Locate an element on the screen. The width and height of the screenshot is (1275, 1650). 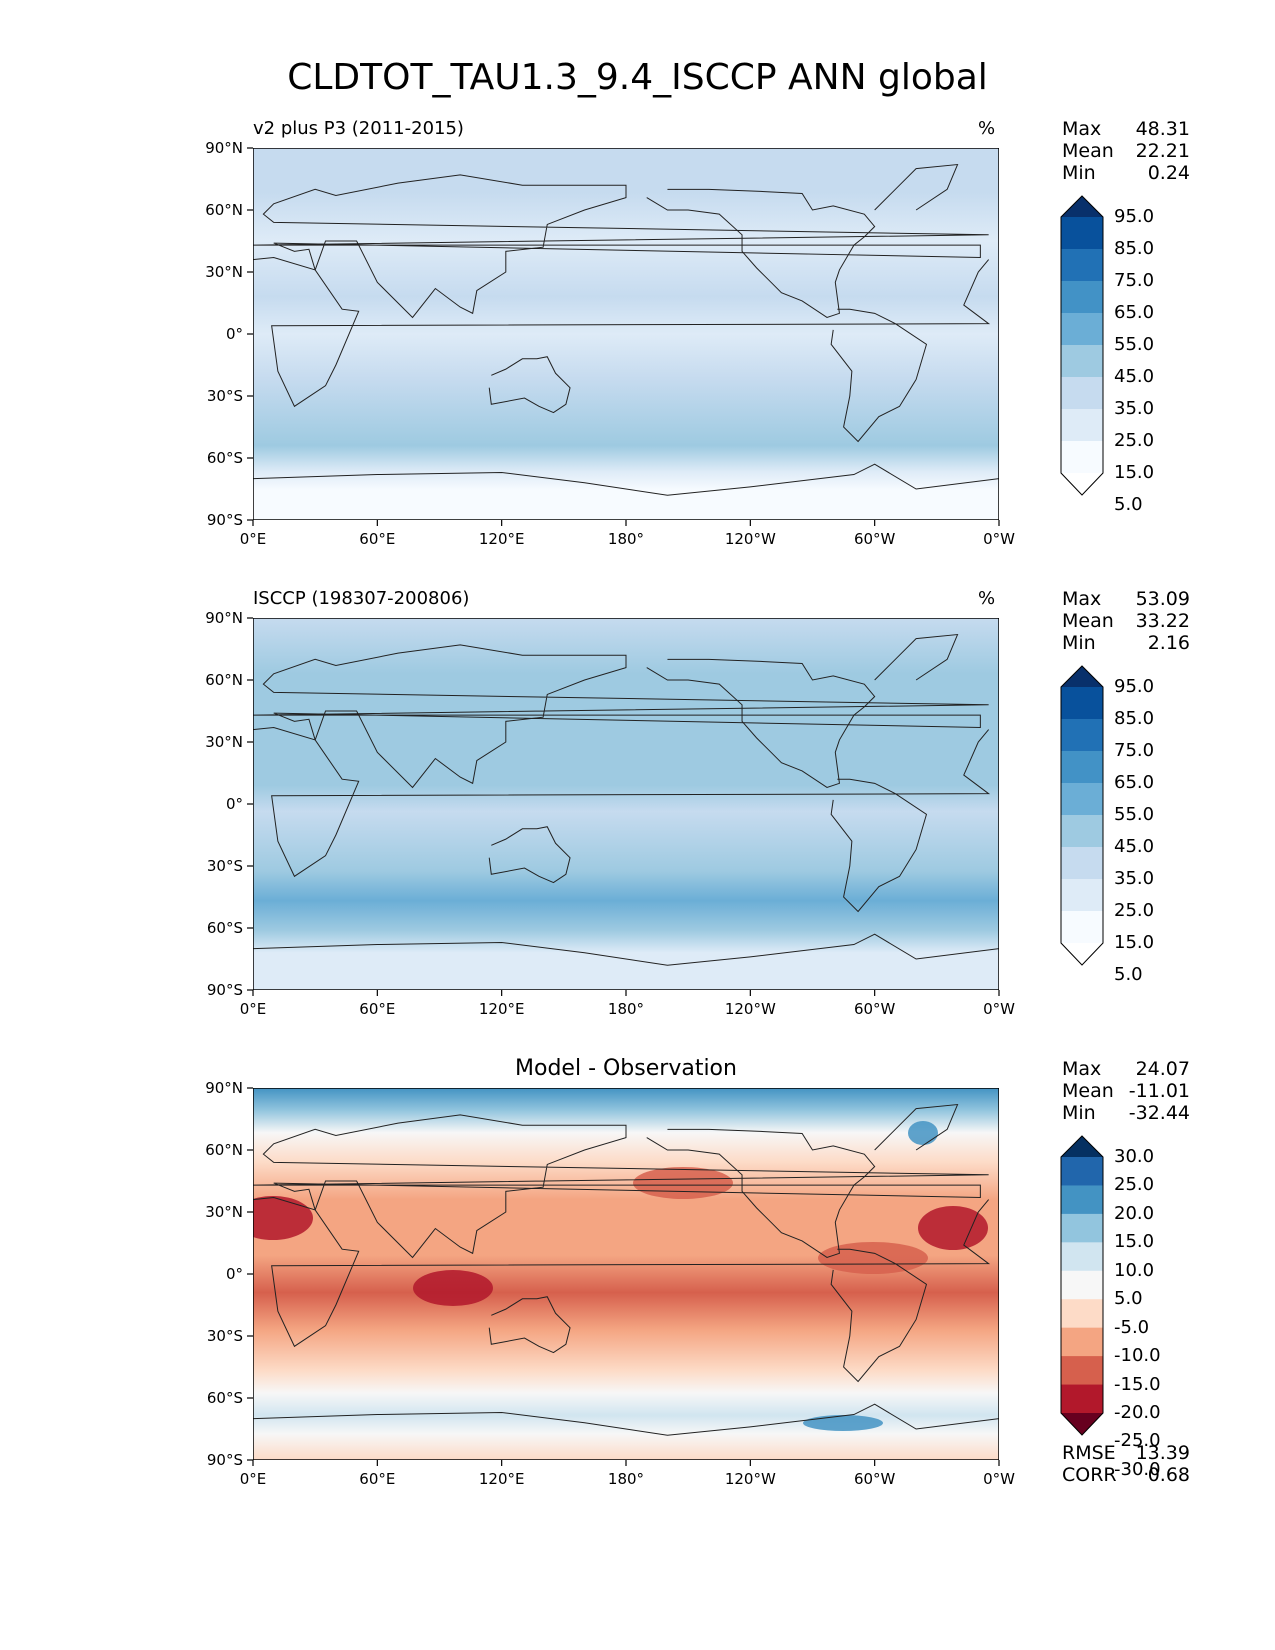
colorbar-tick-label: 15.0 is located at coordinates (1134, 1242).